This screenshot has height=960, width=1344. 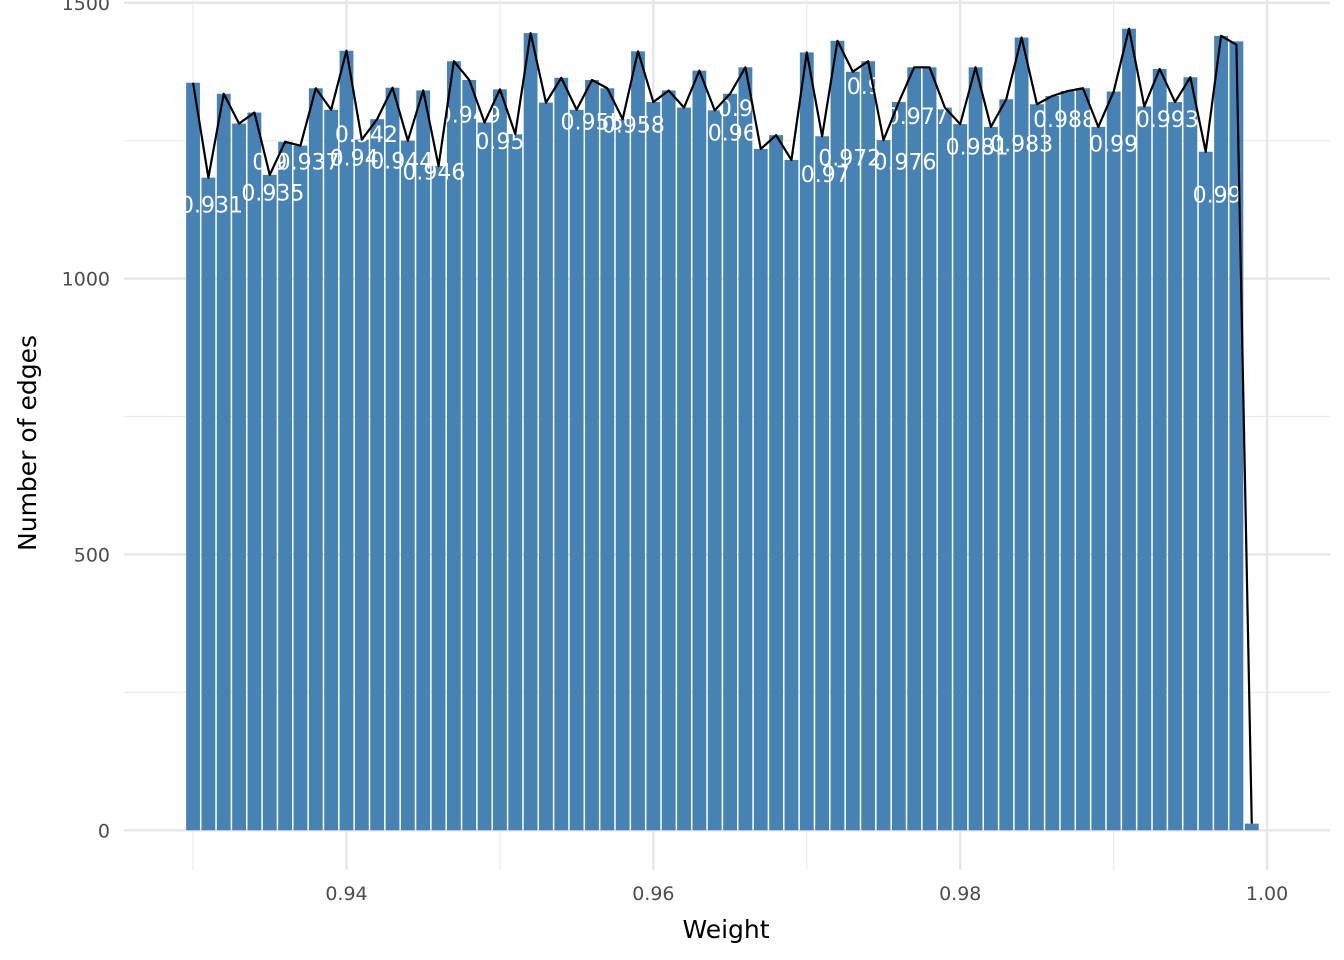 I want to click on x-tick-label: 0.98, so click(x=960, y=894).